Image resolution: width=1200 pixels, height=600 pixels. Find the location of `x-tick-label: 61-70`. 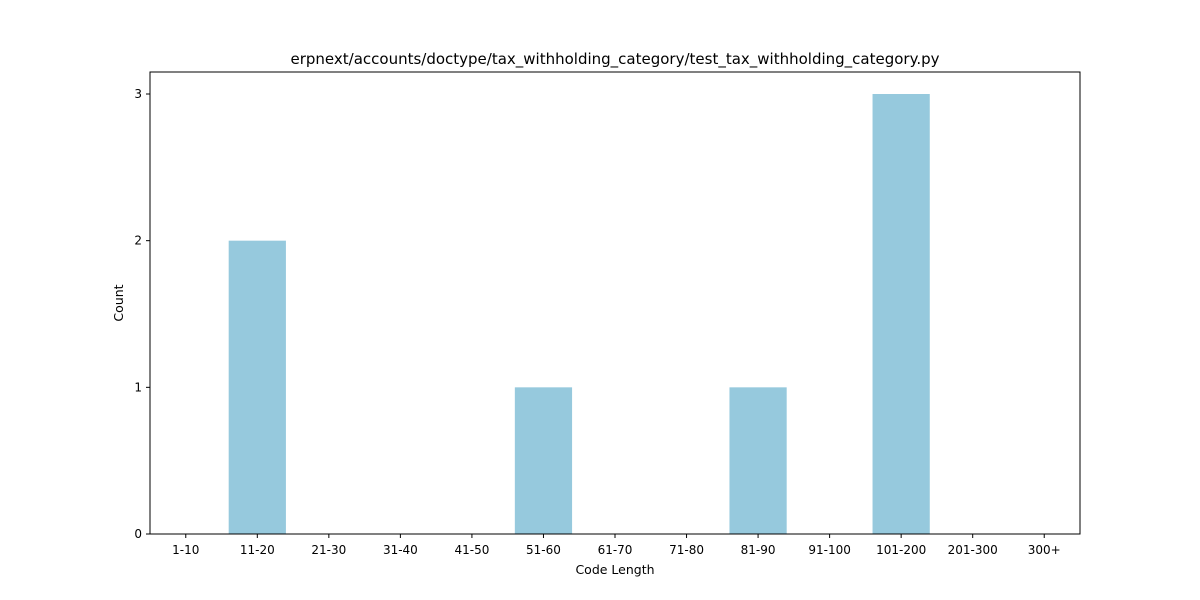

x-tick-label: 61-70 is located at coordinates (615, 550).